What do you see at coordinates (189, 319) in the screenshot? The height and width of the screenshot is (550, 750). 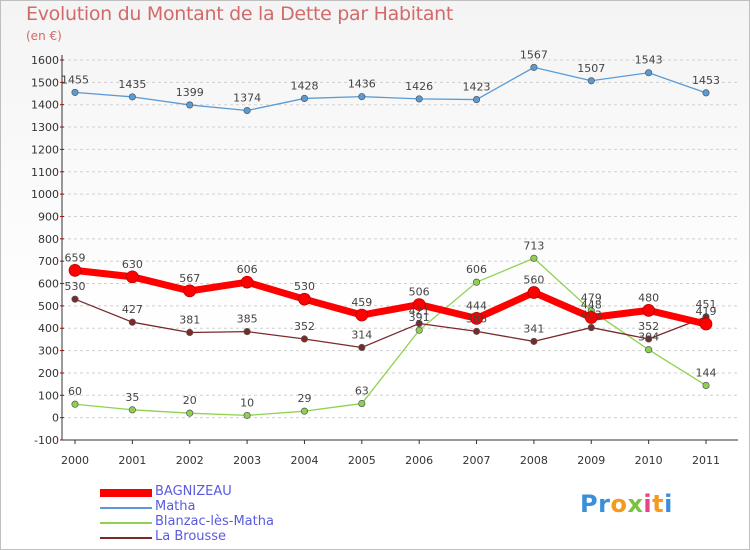 I see `data-label: 381` at bounding box center [189, 319].